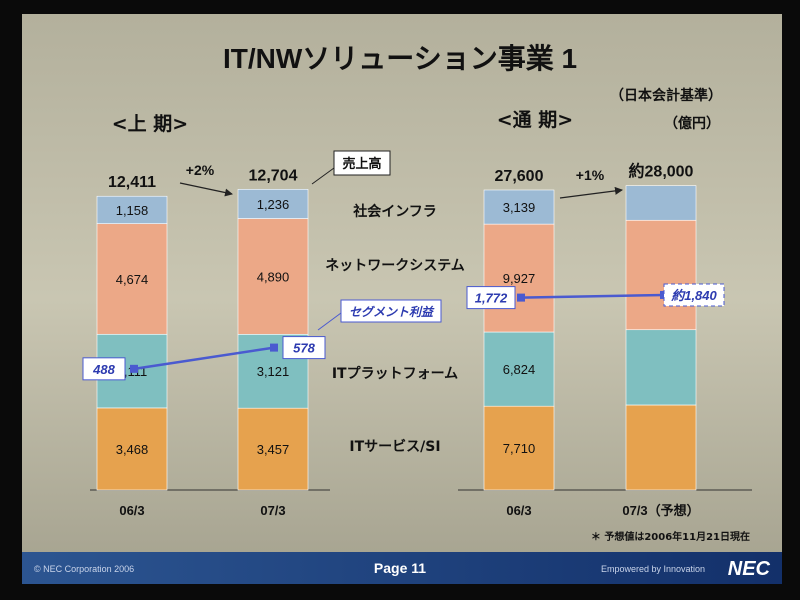  Describe the element at coordinates (395, 266) in the screenshot. I see `legend-network-system: ネットワークシステム` at that location.